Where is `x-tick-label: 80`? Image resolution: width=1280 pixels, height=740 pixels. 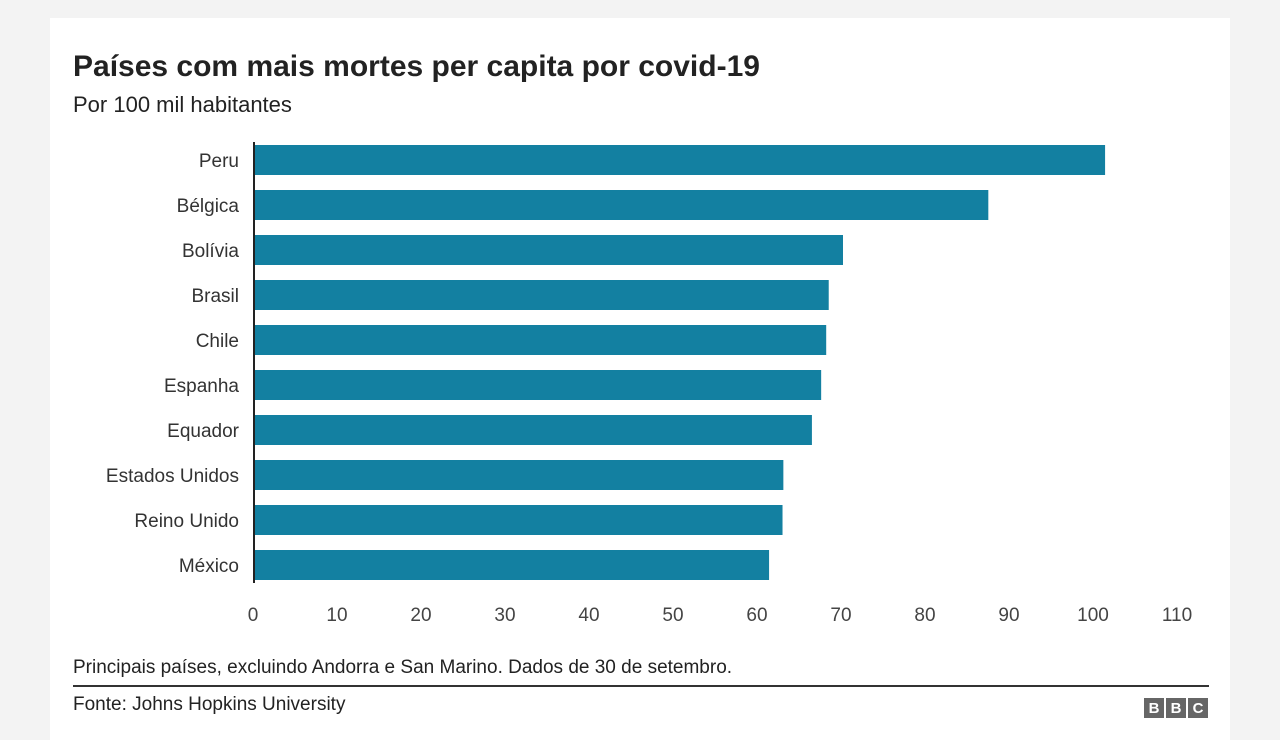 x-tick-label: 80 is located at coordinates (924, 615).